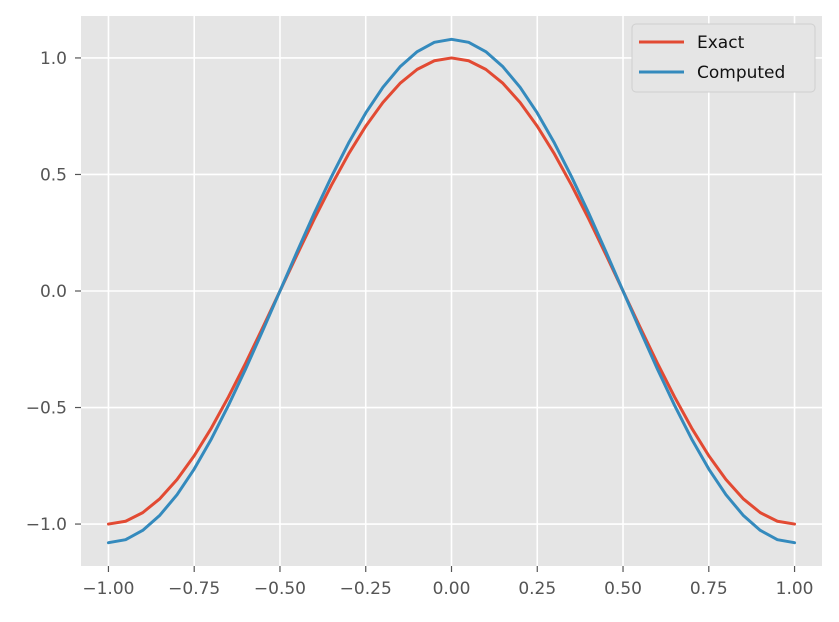 Image resolution: width=839 pixels, height=622 pixels. I want to click on x-tick-label: −1.00, so click(108, 589).